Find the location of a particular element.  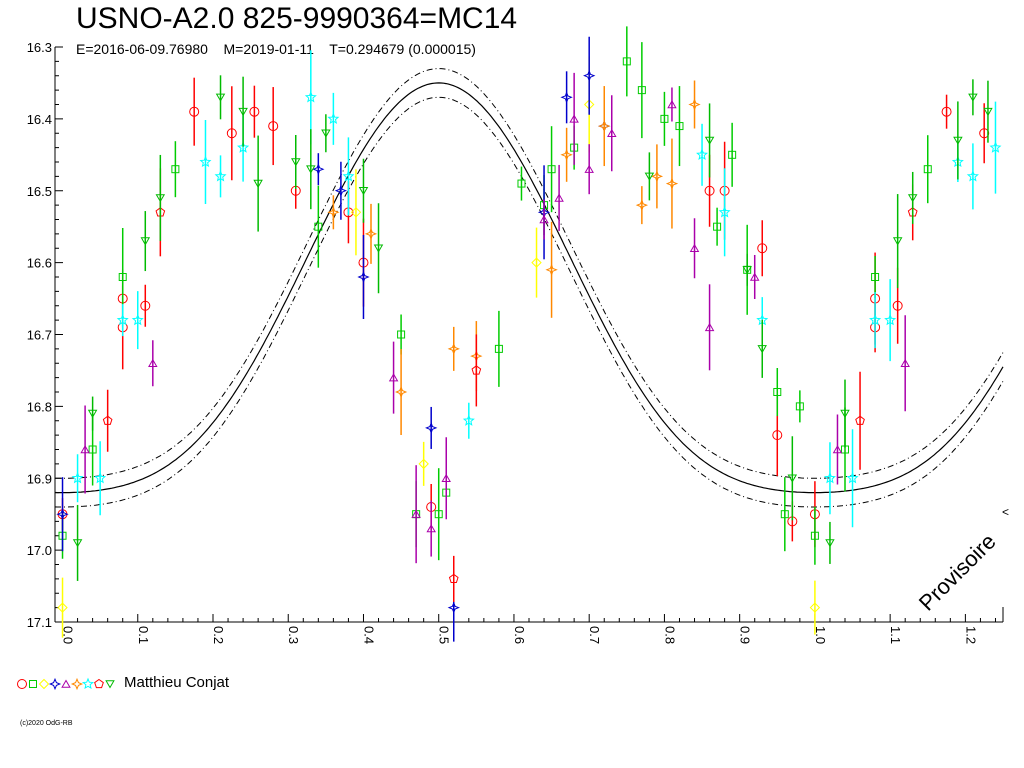

provisional-watermark: Provisoire is located at coordinates (957, 572).